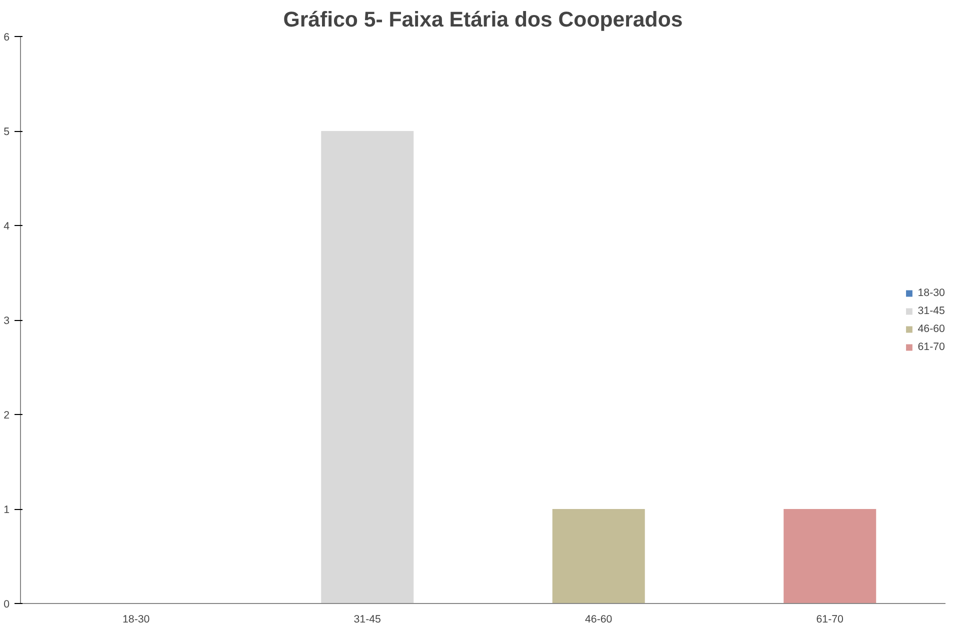  I want to click on y-tick-label: 4, so click(7, 226).